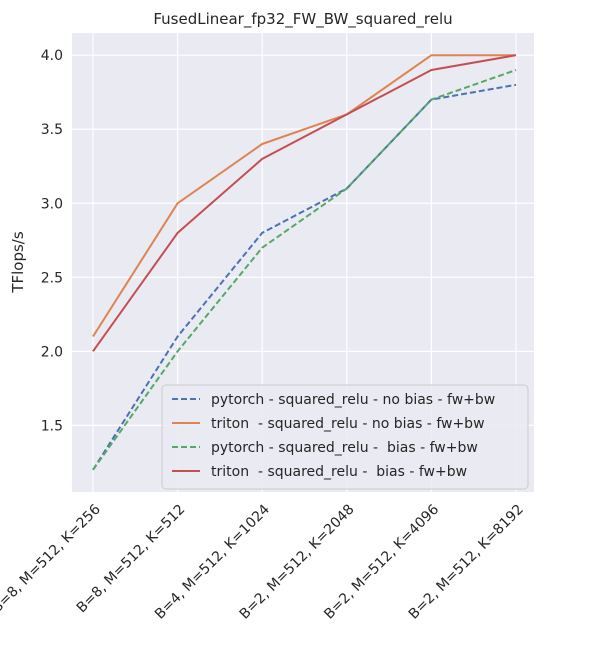 The image size is (589, 647). What do you see at coordinates (52, 130) in the screenshot?
I see `y-tick-label: 3.5` at bounding box center [52, 130].